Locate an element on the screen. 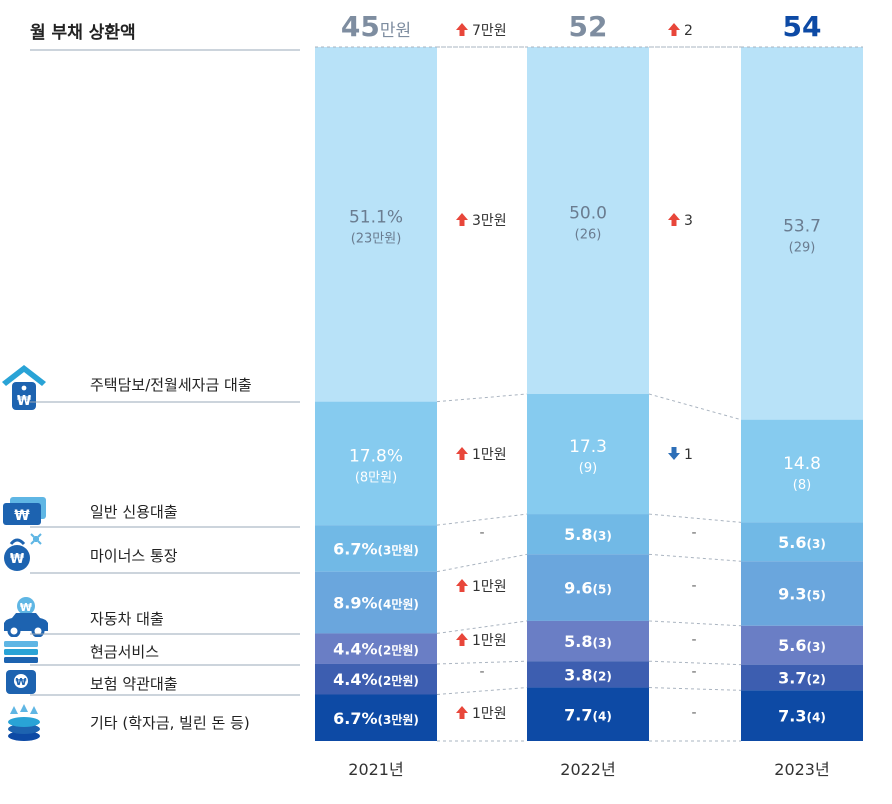 This screenshot has height=804, width=892. category-label-other: 기타 (학자금, 빌린 돈 등) is located at coordinates (170, 723).